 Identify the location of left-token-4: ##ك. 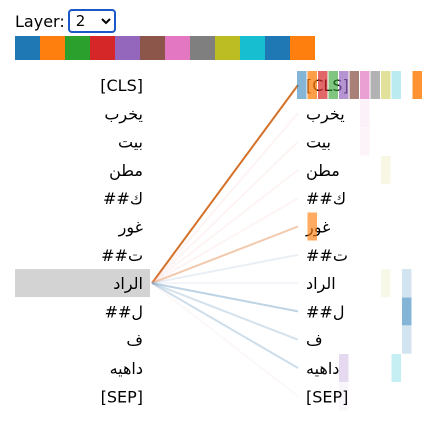
(123, 198).